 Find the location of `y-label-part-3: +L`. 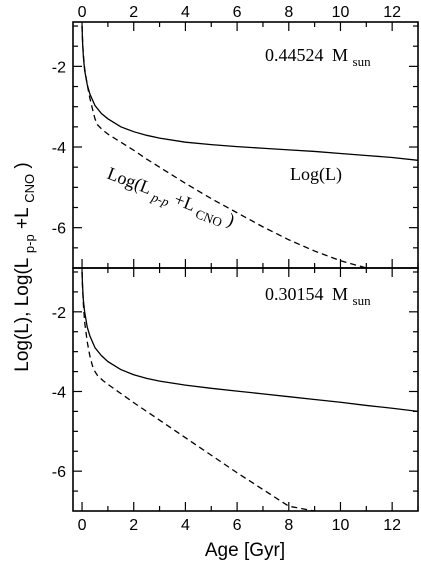

y-label-part-3: +L is located at coordinates (22, 218).